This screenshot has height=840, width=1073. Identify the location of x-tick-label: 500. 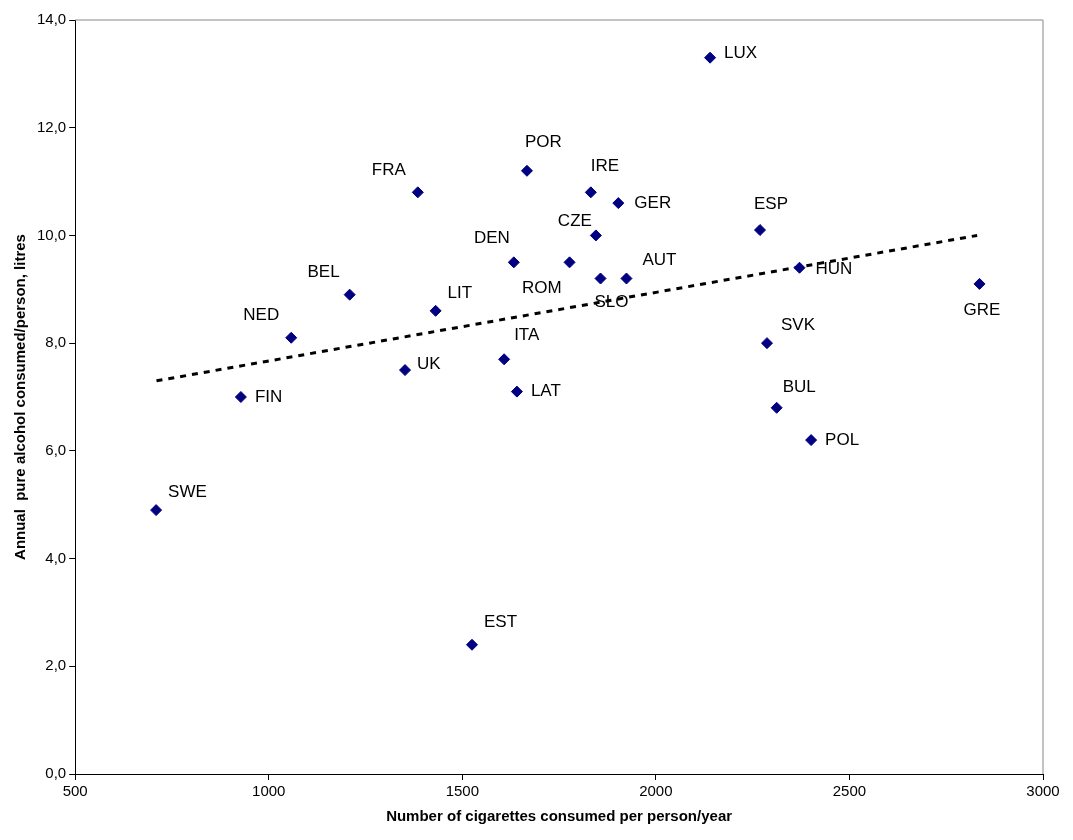
(75, 791).